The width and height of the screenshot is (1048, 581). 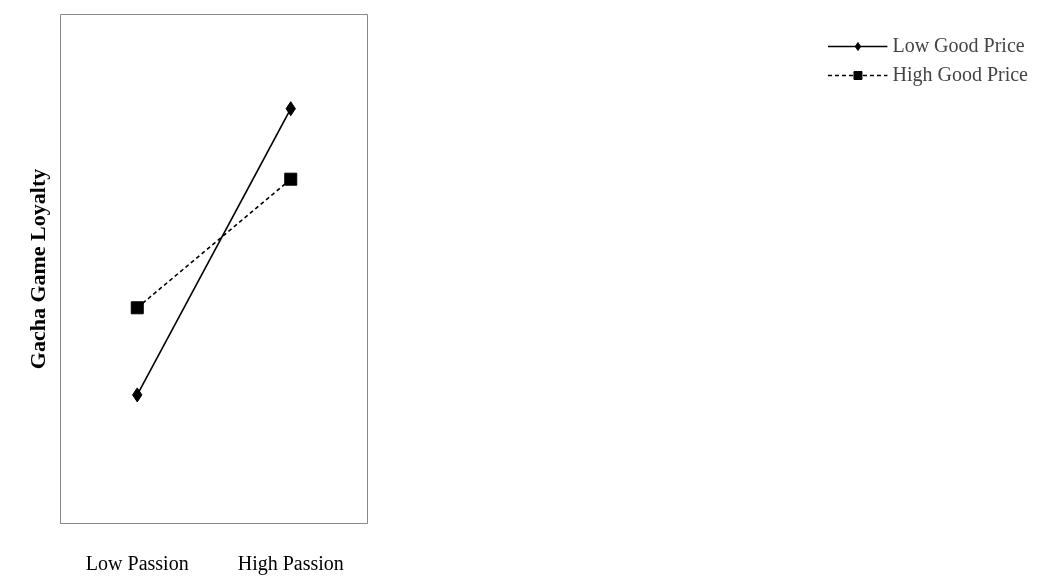 What do you see at coordinates (37, 269) in the screenshot?
I see `y-axis-title: Gacha Game Loyalty` at bounding box center [37, 269].